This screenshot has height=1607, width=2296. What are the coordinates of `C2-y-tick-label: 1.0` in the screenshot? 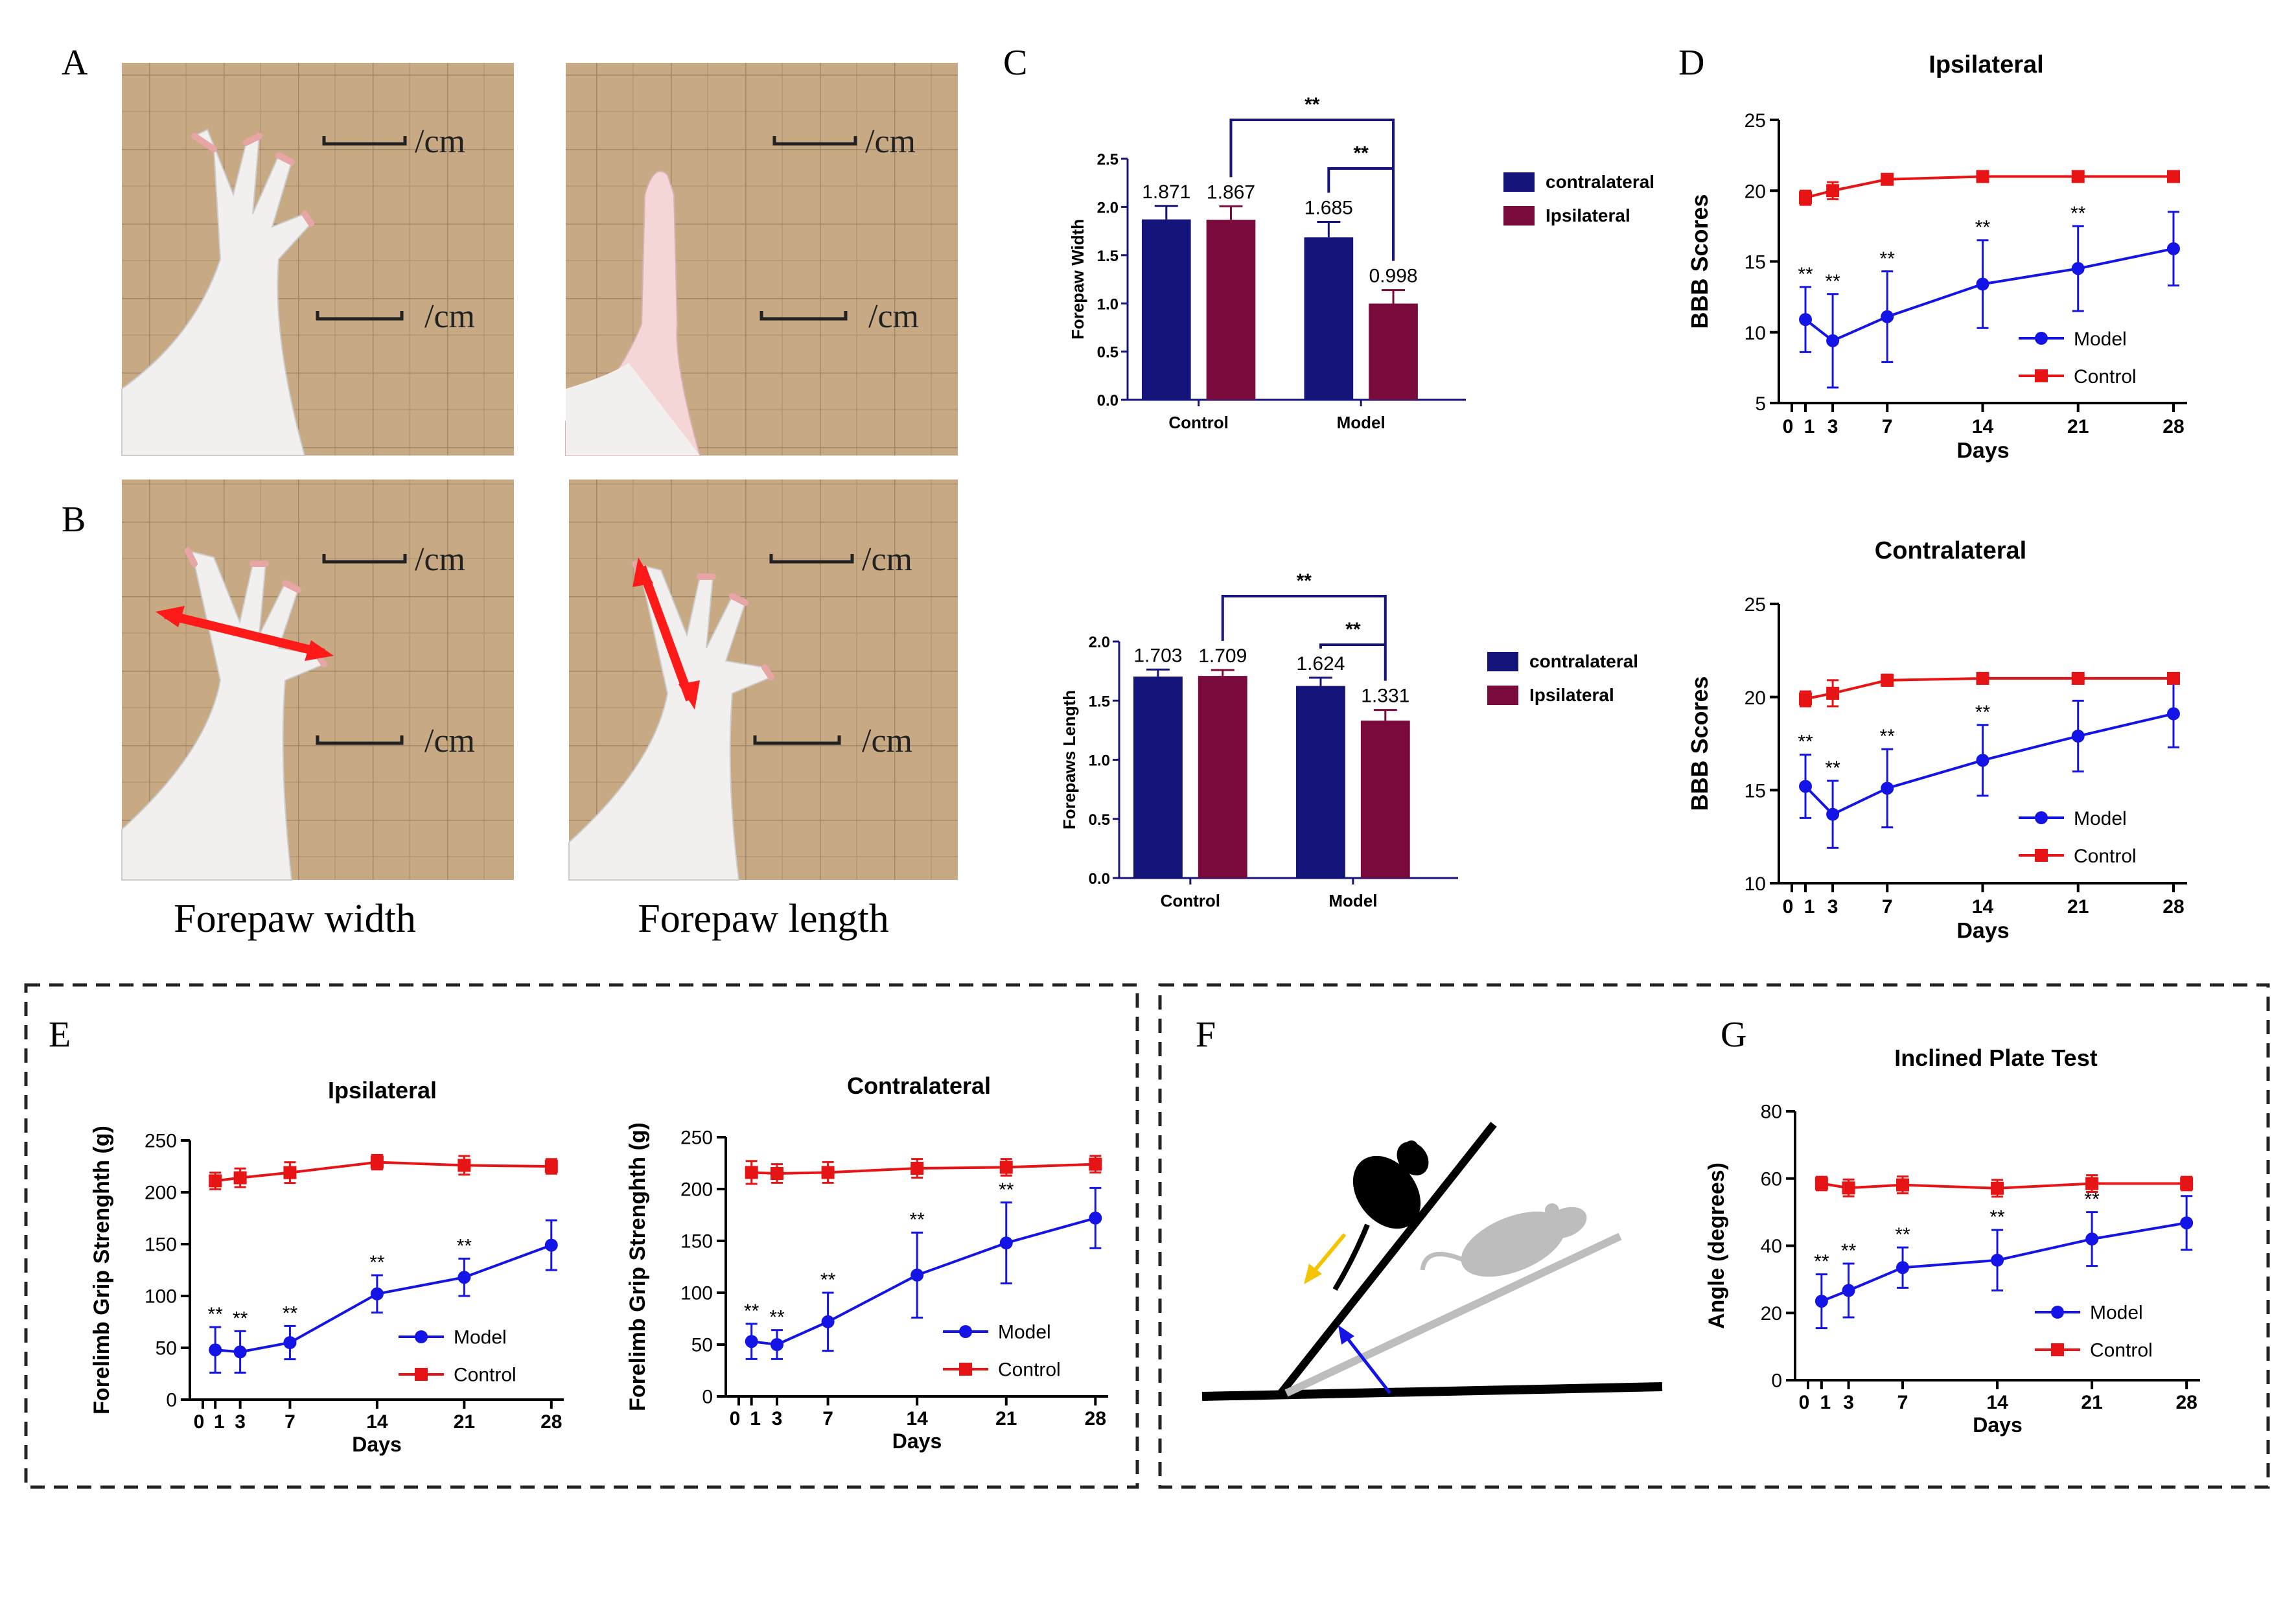 It's located at (1099, 761).